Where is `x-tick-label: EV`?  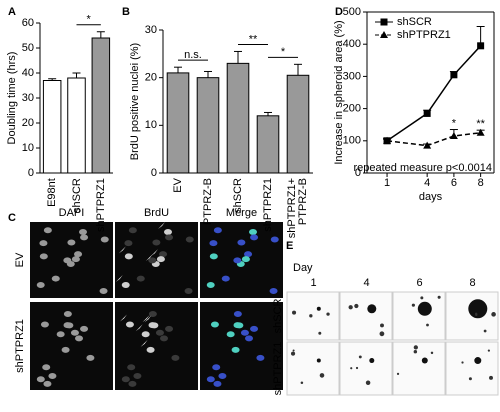 x-tick-label: EV is located at coordinates (177, 185).